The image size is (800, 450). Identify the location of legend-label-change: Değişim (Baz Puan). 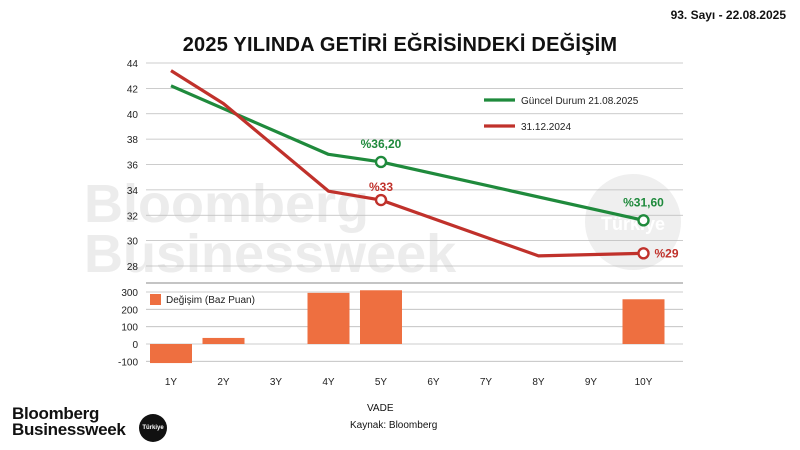
(210, 300).